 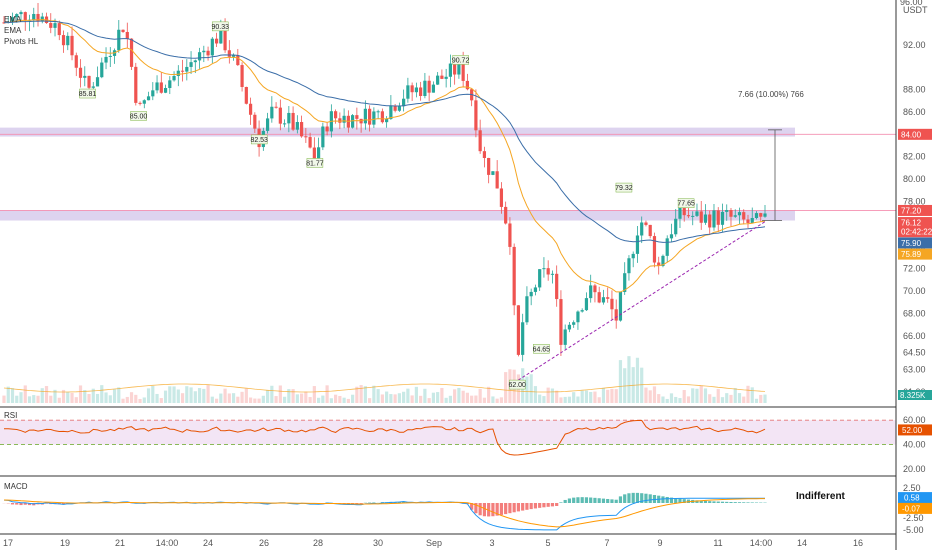 What do you see at coordinates (820, 496) in the screenshot?
I see `annotation-note: Indifferent` at bounding box center [820, 496].